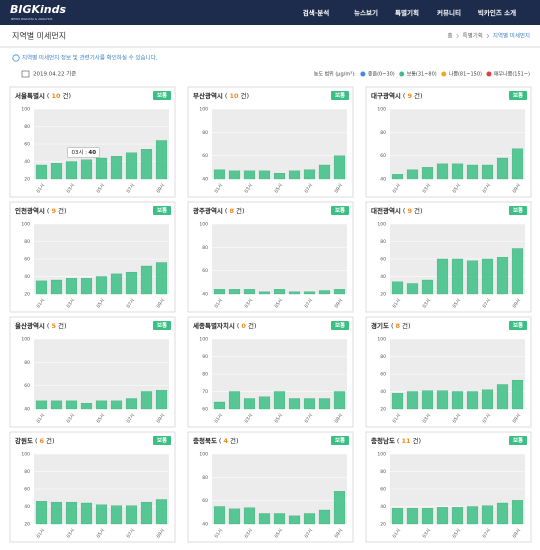 Image resolution: width=540 pixels, height=550 pixels. What do you see at coordinates (366, 12) in the screenshot?
I see `nav-item: 뉴스보기` at bounding box center [366, 12].